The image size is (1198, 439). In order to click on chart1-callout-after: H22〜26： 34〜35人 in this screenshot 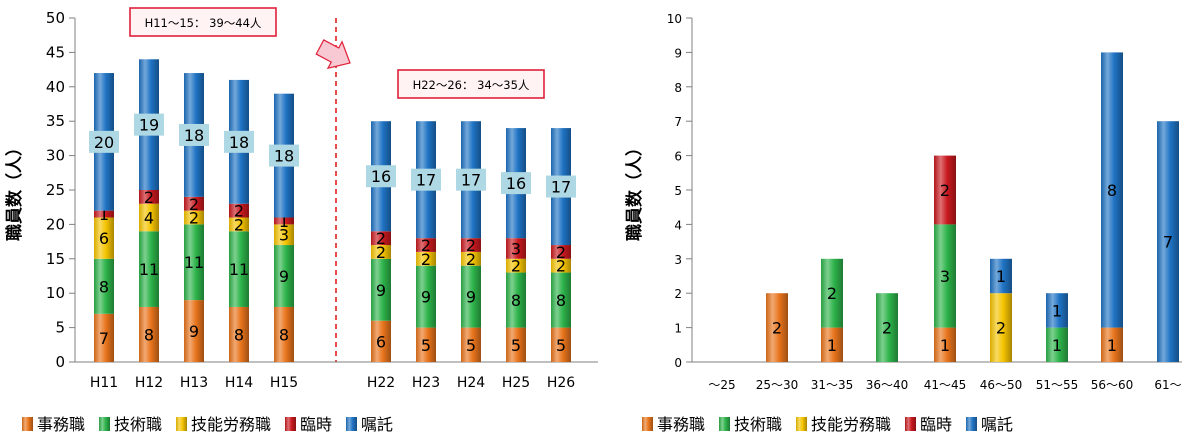, I will do `click(471, 84)`.